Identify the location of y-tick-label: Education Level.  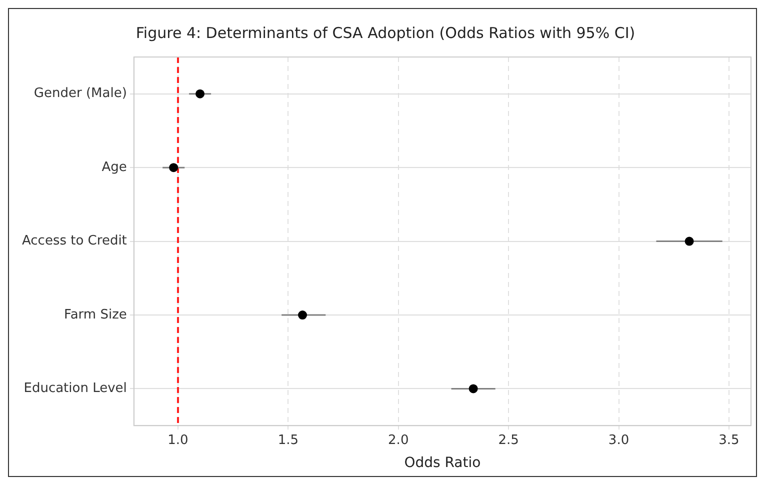
(75, 388).